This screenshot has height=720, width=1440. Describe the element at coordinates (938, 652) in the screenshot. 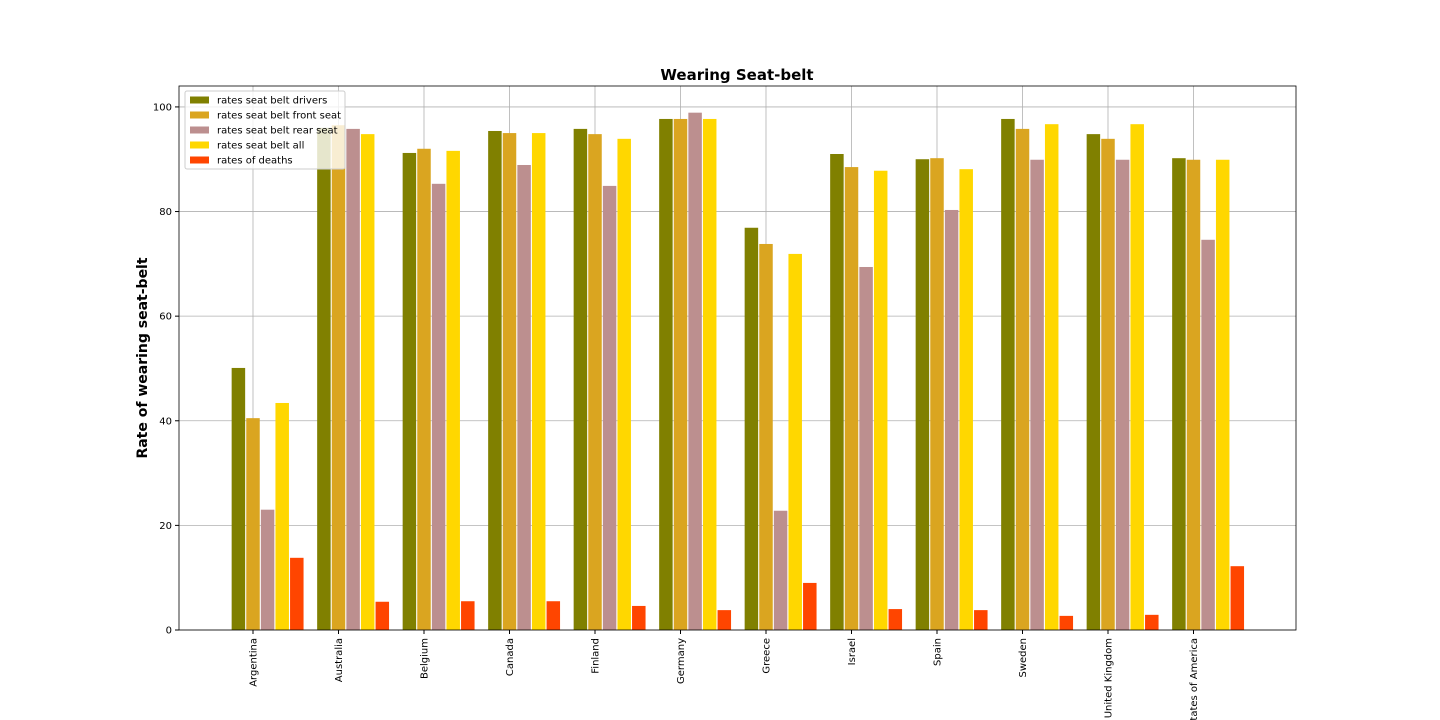

I see `x-tick-label: Spain` at that location.